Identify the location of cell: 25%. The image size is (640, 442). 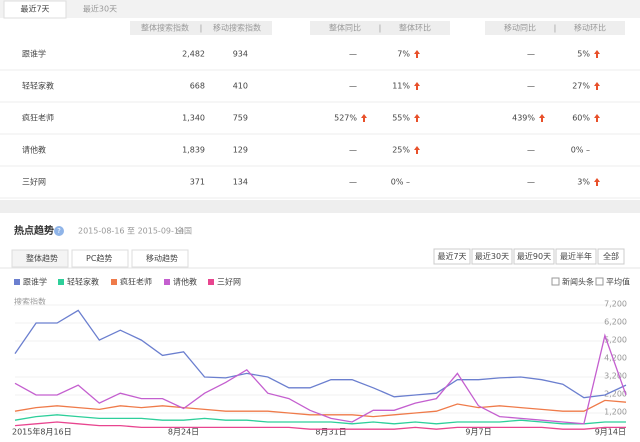
(401, 150).